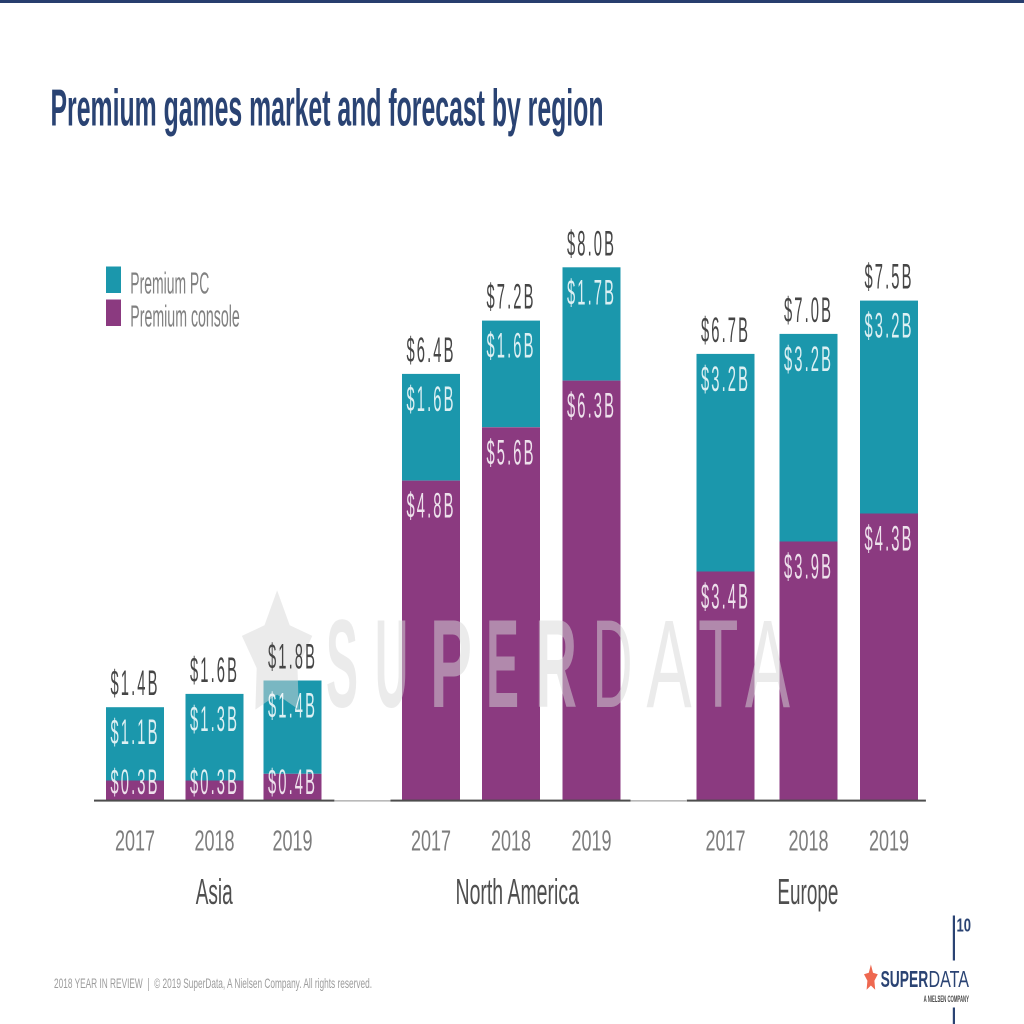 The image size is (1024, 1024). What do you see at coordinates (431, 506) in the screenshot?
I see `svg-text: $4.8B` at bounding box center [431, 506].